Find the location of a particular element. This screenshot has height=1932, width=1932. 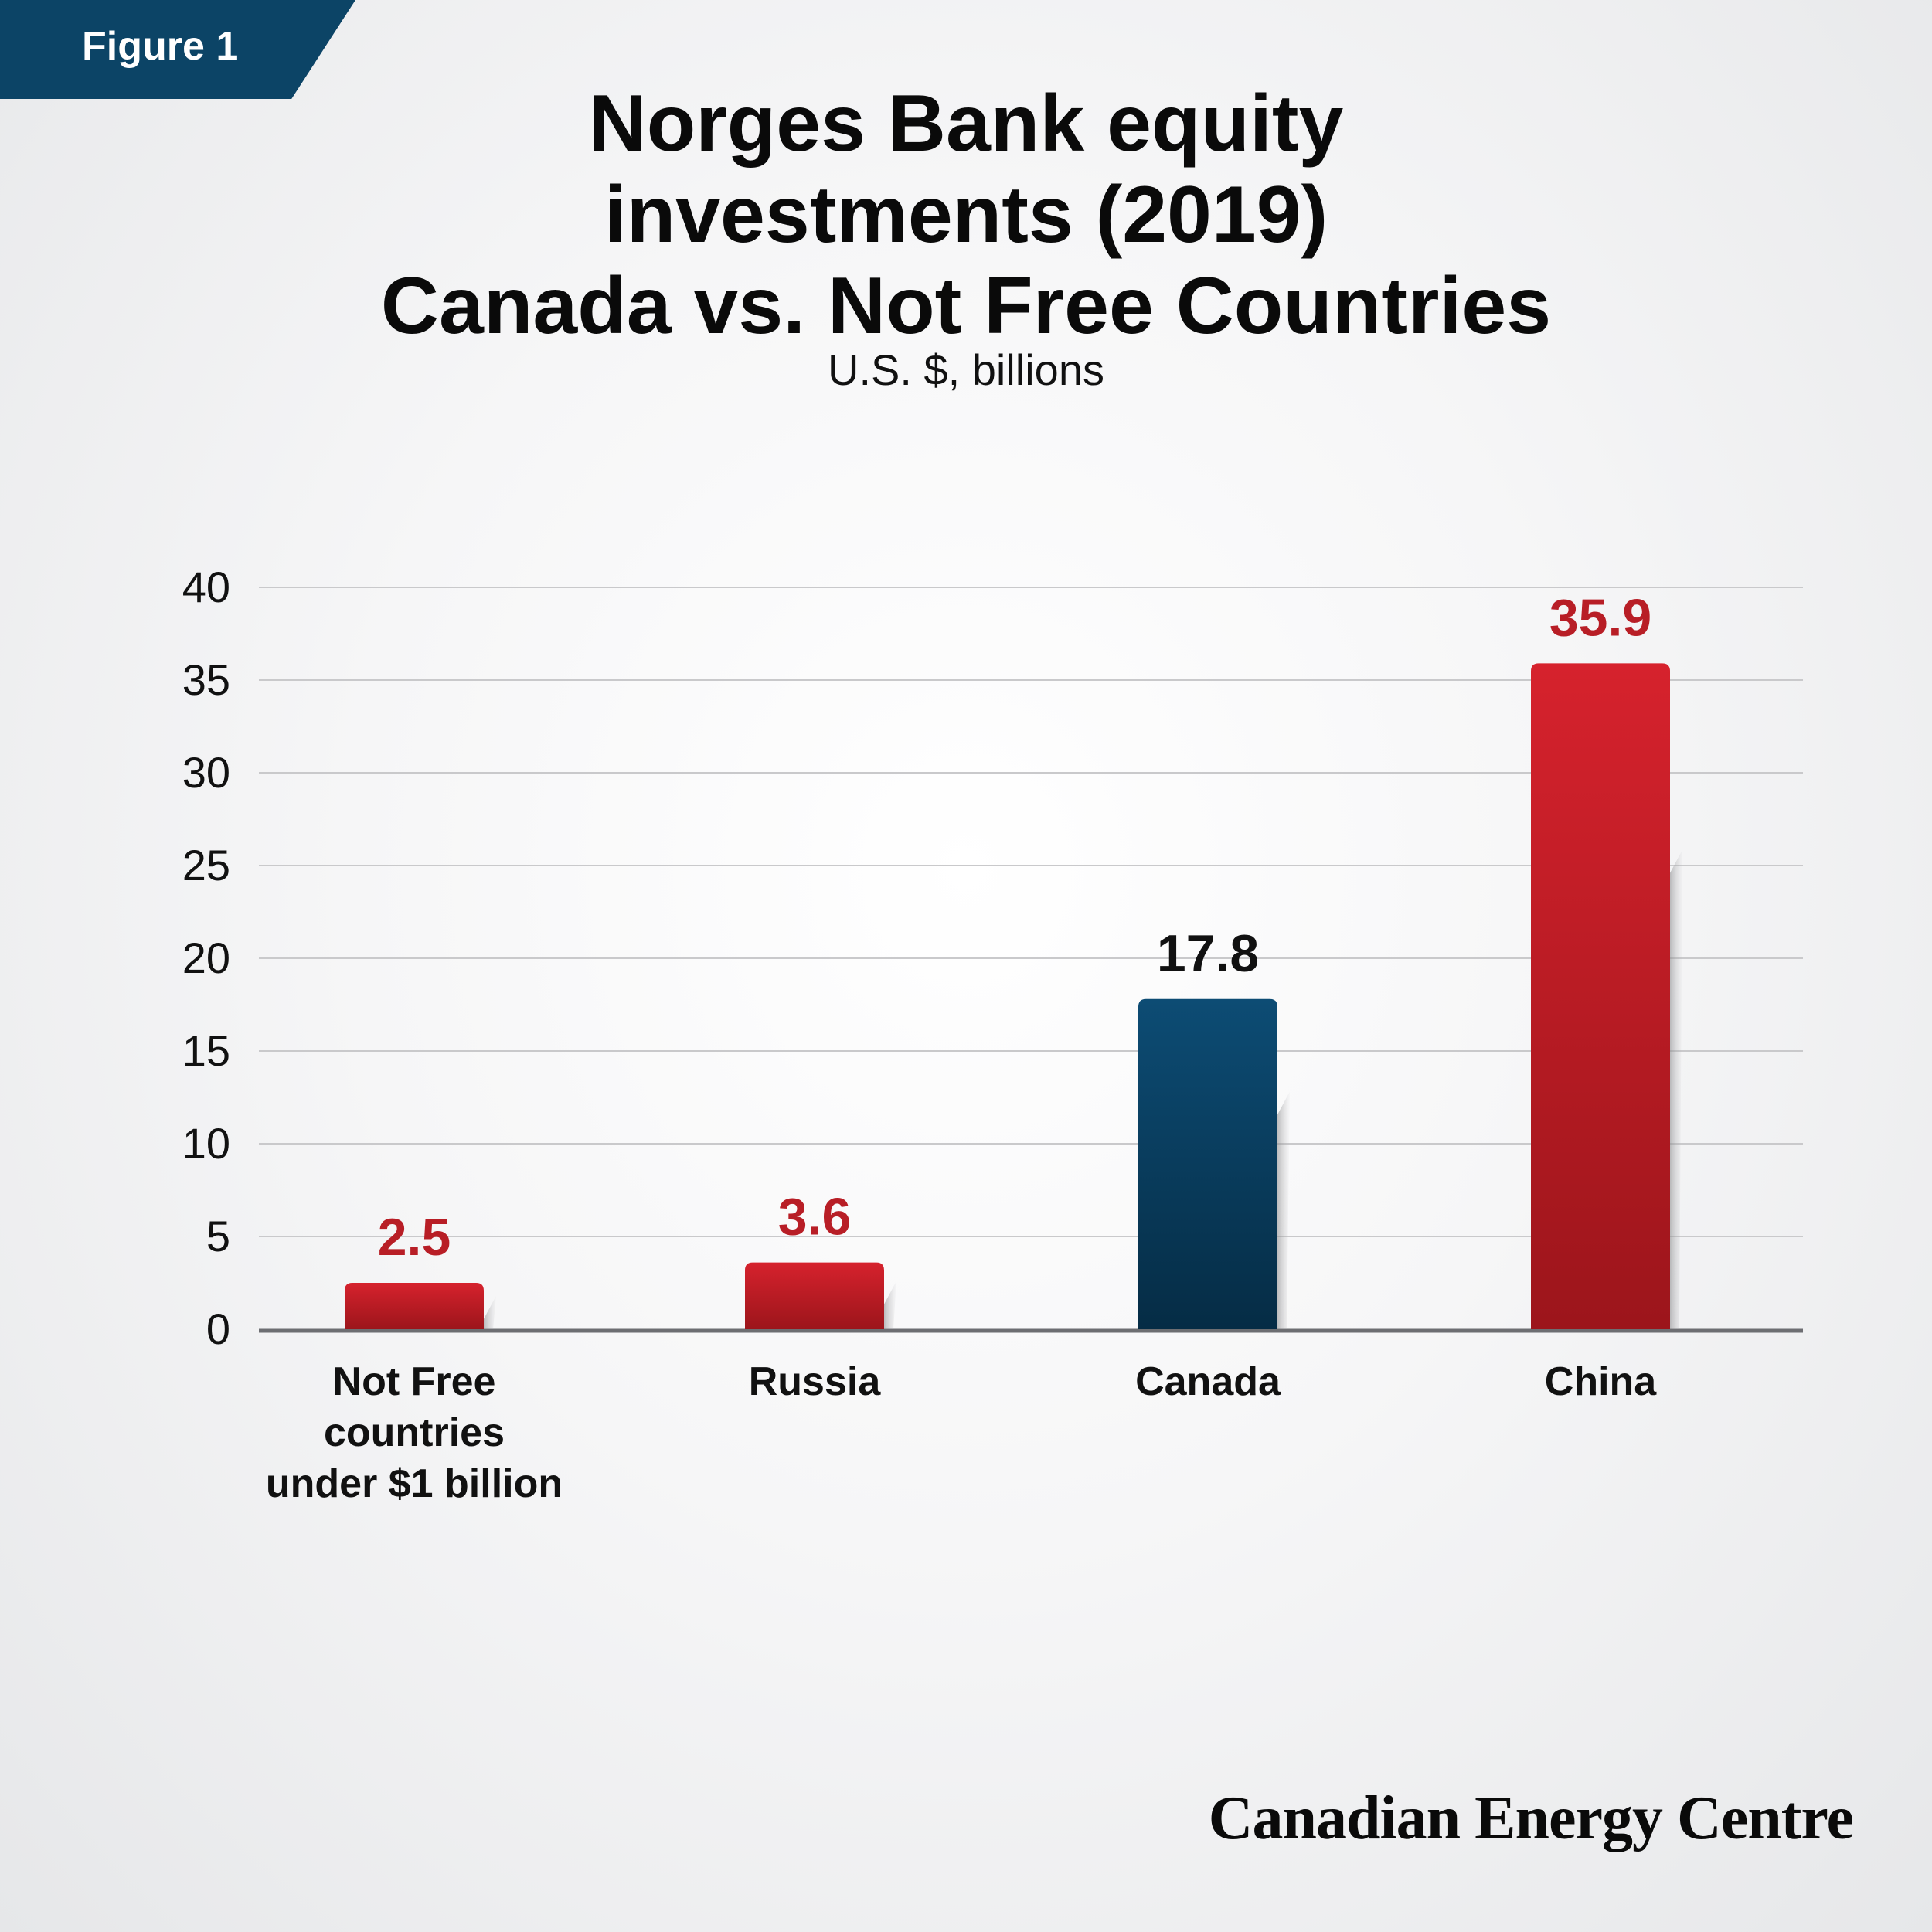

y-tick-label: 25 is located at coordinates (206, 865).